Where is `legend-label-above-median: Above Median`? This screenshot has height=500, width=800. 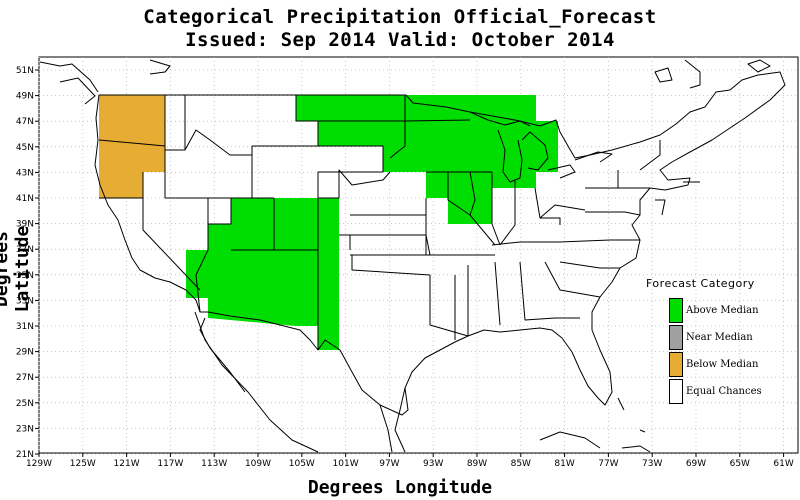 legend-label-above-median: Above Median is located at coordinates (722, 310).